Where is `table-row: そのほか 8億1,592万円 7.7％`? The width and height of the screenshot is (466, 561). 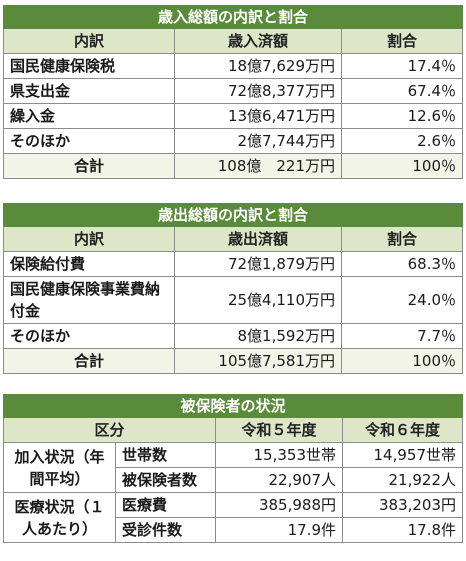
table-row: そのほか 8億1,592万円 7.7％ is located at coordinates (233, 336).